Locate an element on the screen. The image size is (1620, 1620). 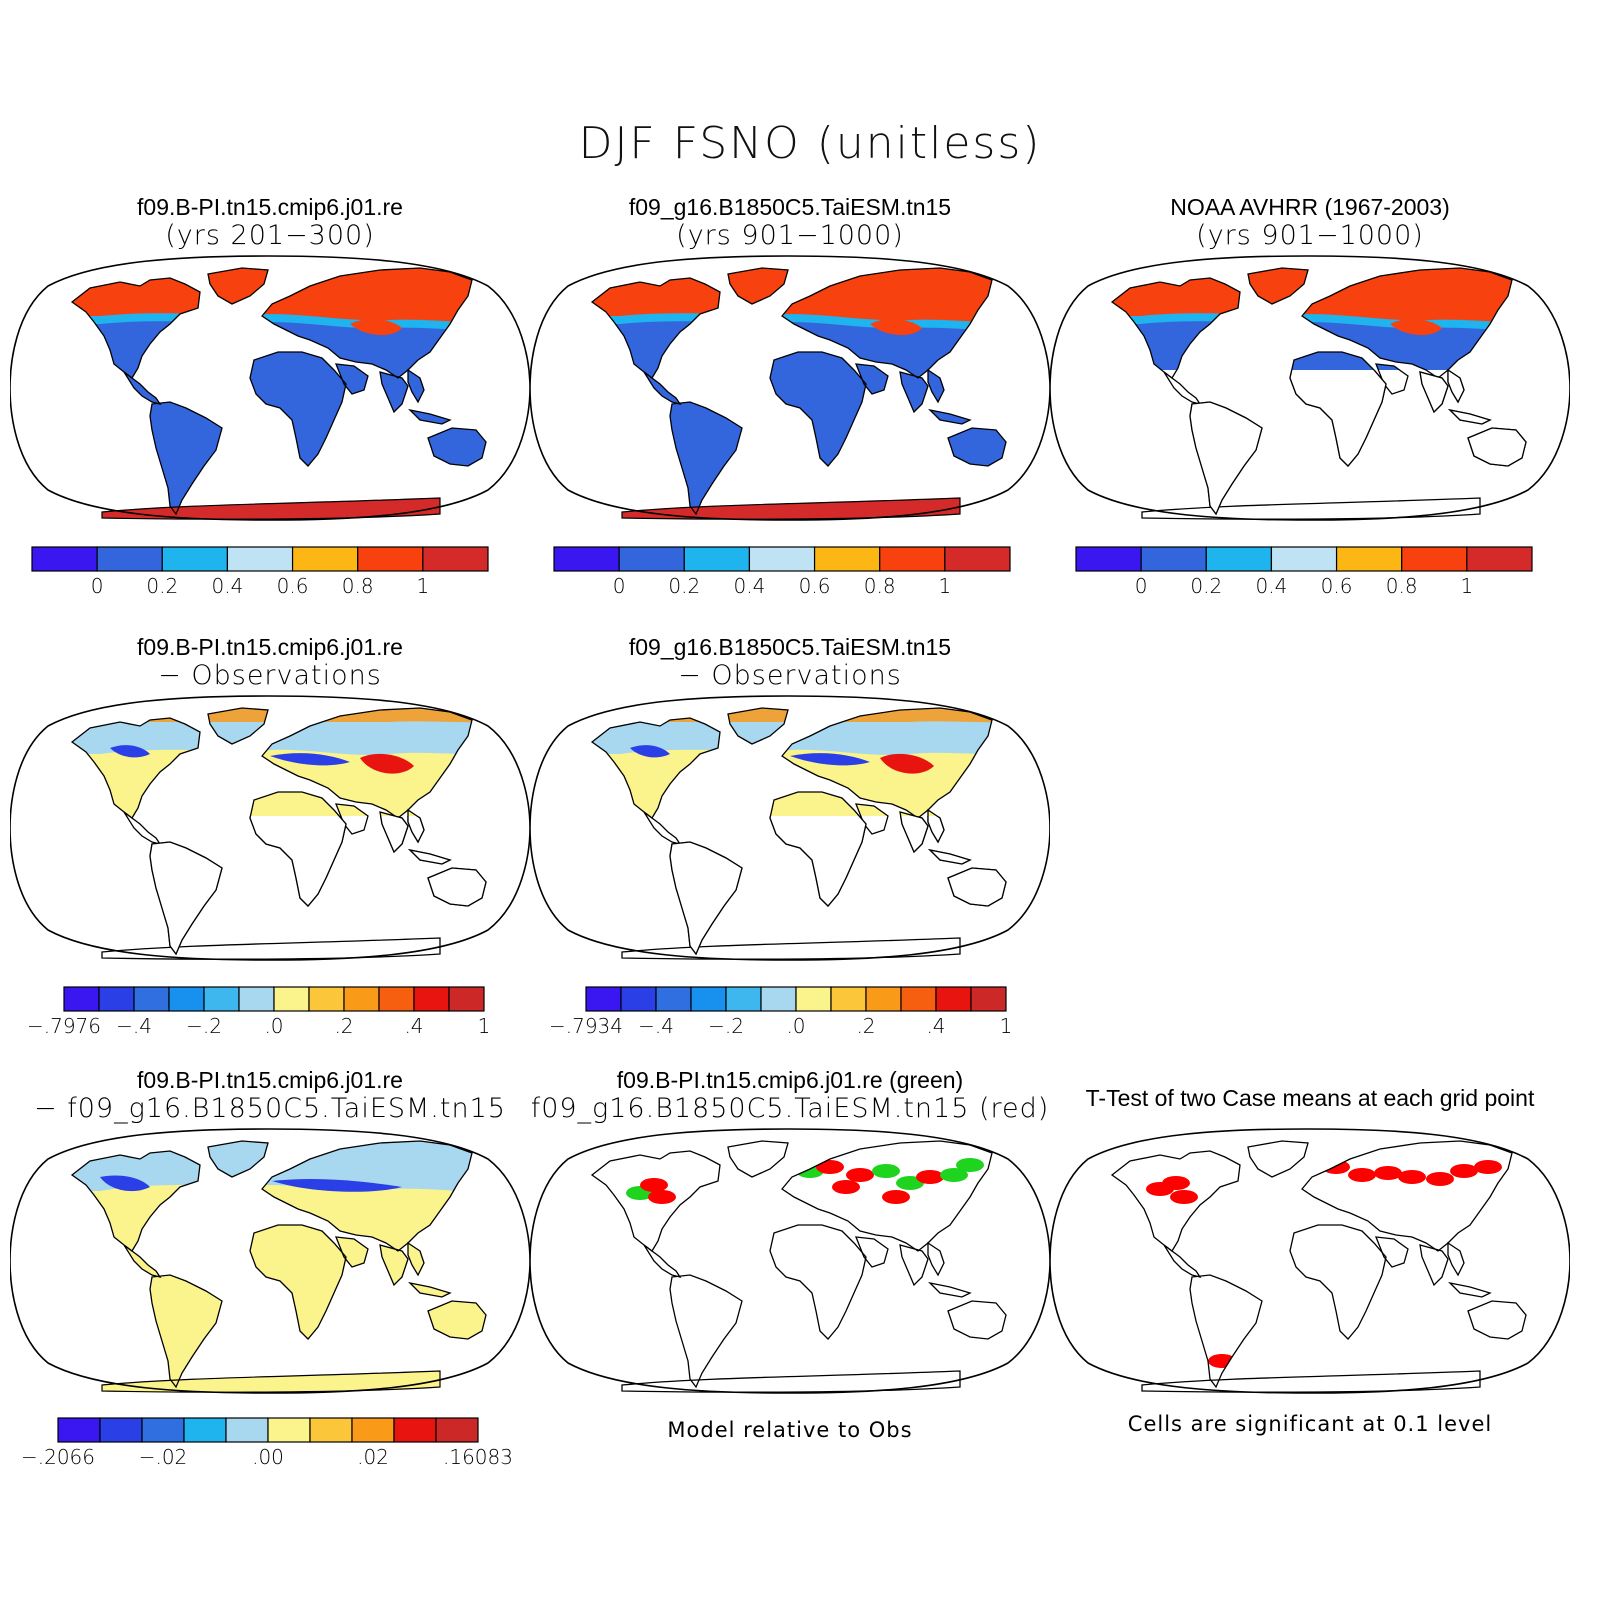
caption-significance: Cells are significant at 0.1 level is located at coordinates (1310, 1424).